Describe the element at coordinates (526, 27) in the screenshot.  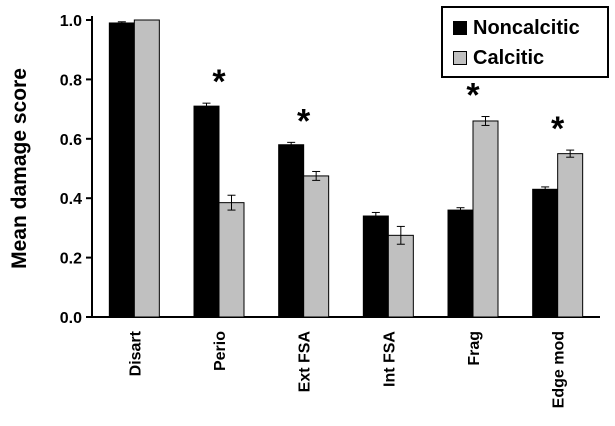
I see `legend-label-noncalcitic: Noncalcitic` at that location.